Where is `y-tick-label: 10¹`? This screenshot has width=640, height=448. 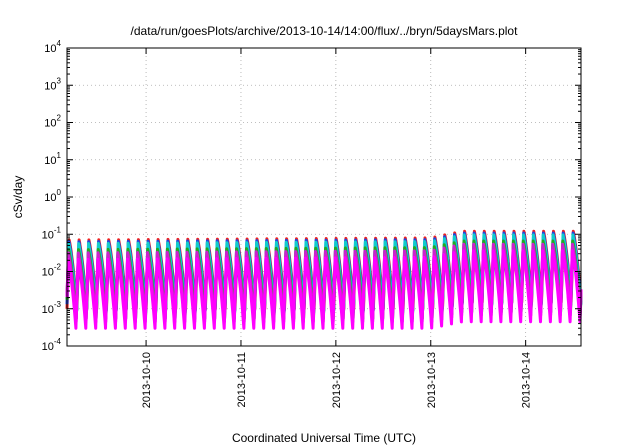
y-tick-label: 10¹ is located at coordinates (52, 159).